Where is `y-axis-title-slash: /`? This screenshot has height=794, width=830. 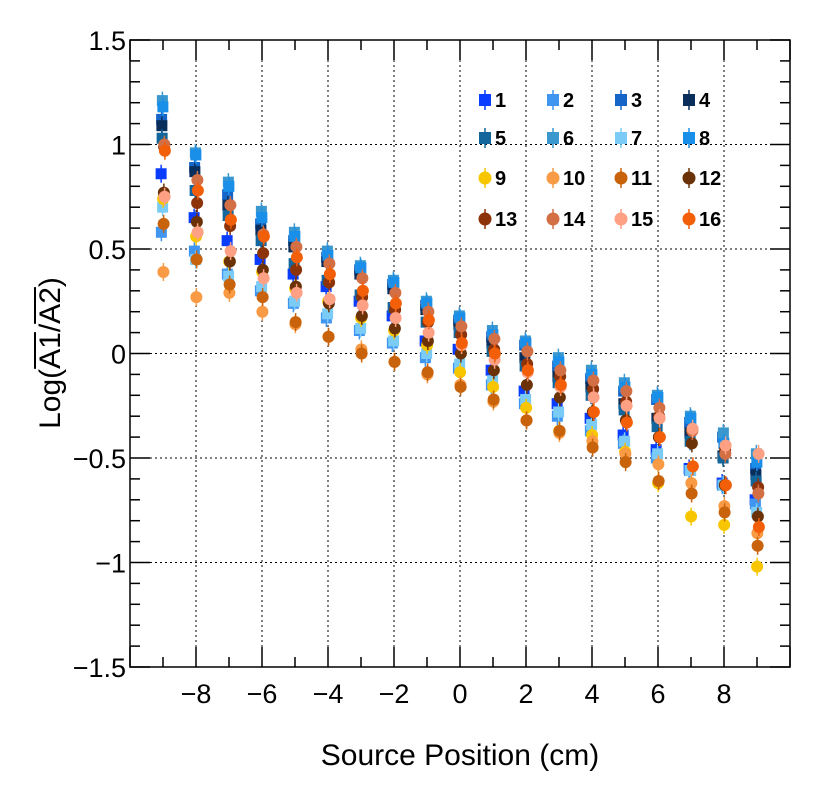
y-axis-title-slash: / is located at coordinates (50, 327).